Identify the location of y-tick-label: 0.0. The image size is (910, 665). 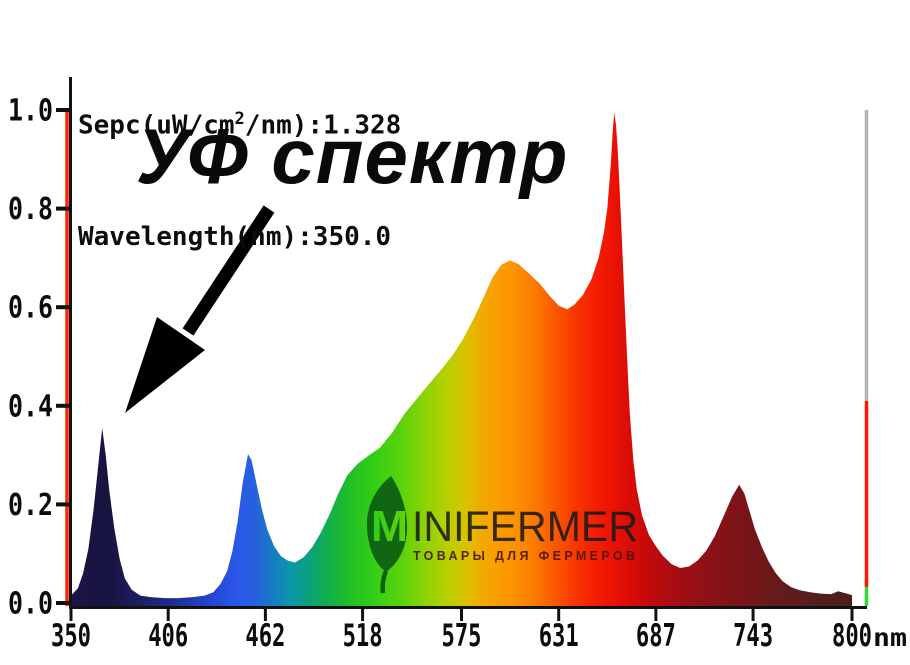
(30, 604).